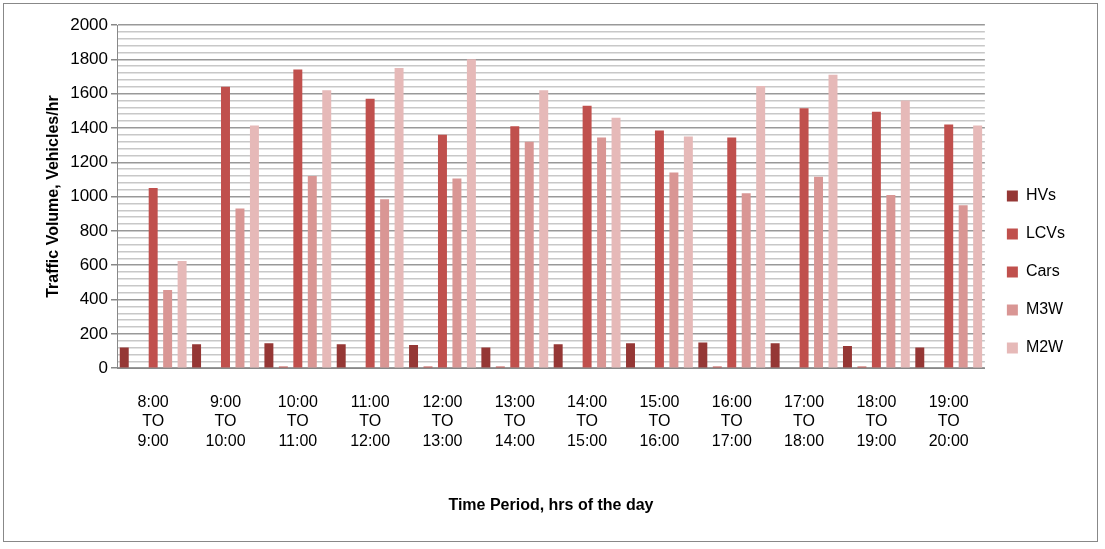  What do you see at coordinates (103, 367) in the screenshot?
I see `y-tick-label: 0` at bounding box center [103, 367].